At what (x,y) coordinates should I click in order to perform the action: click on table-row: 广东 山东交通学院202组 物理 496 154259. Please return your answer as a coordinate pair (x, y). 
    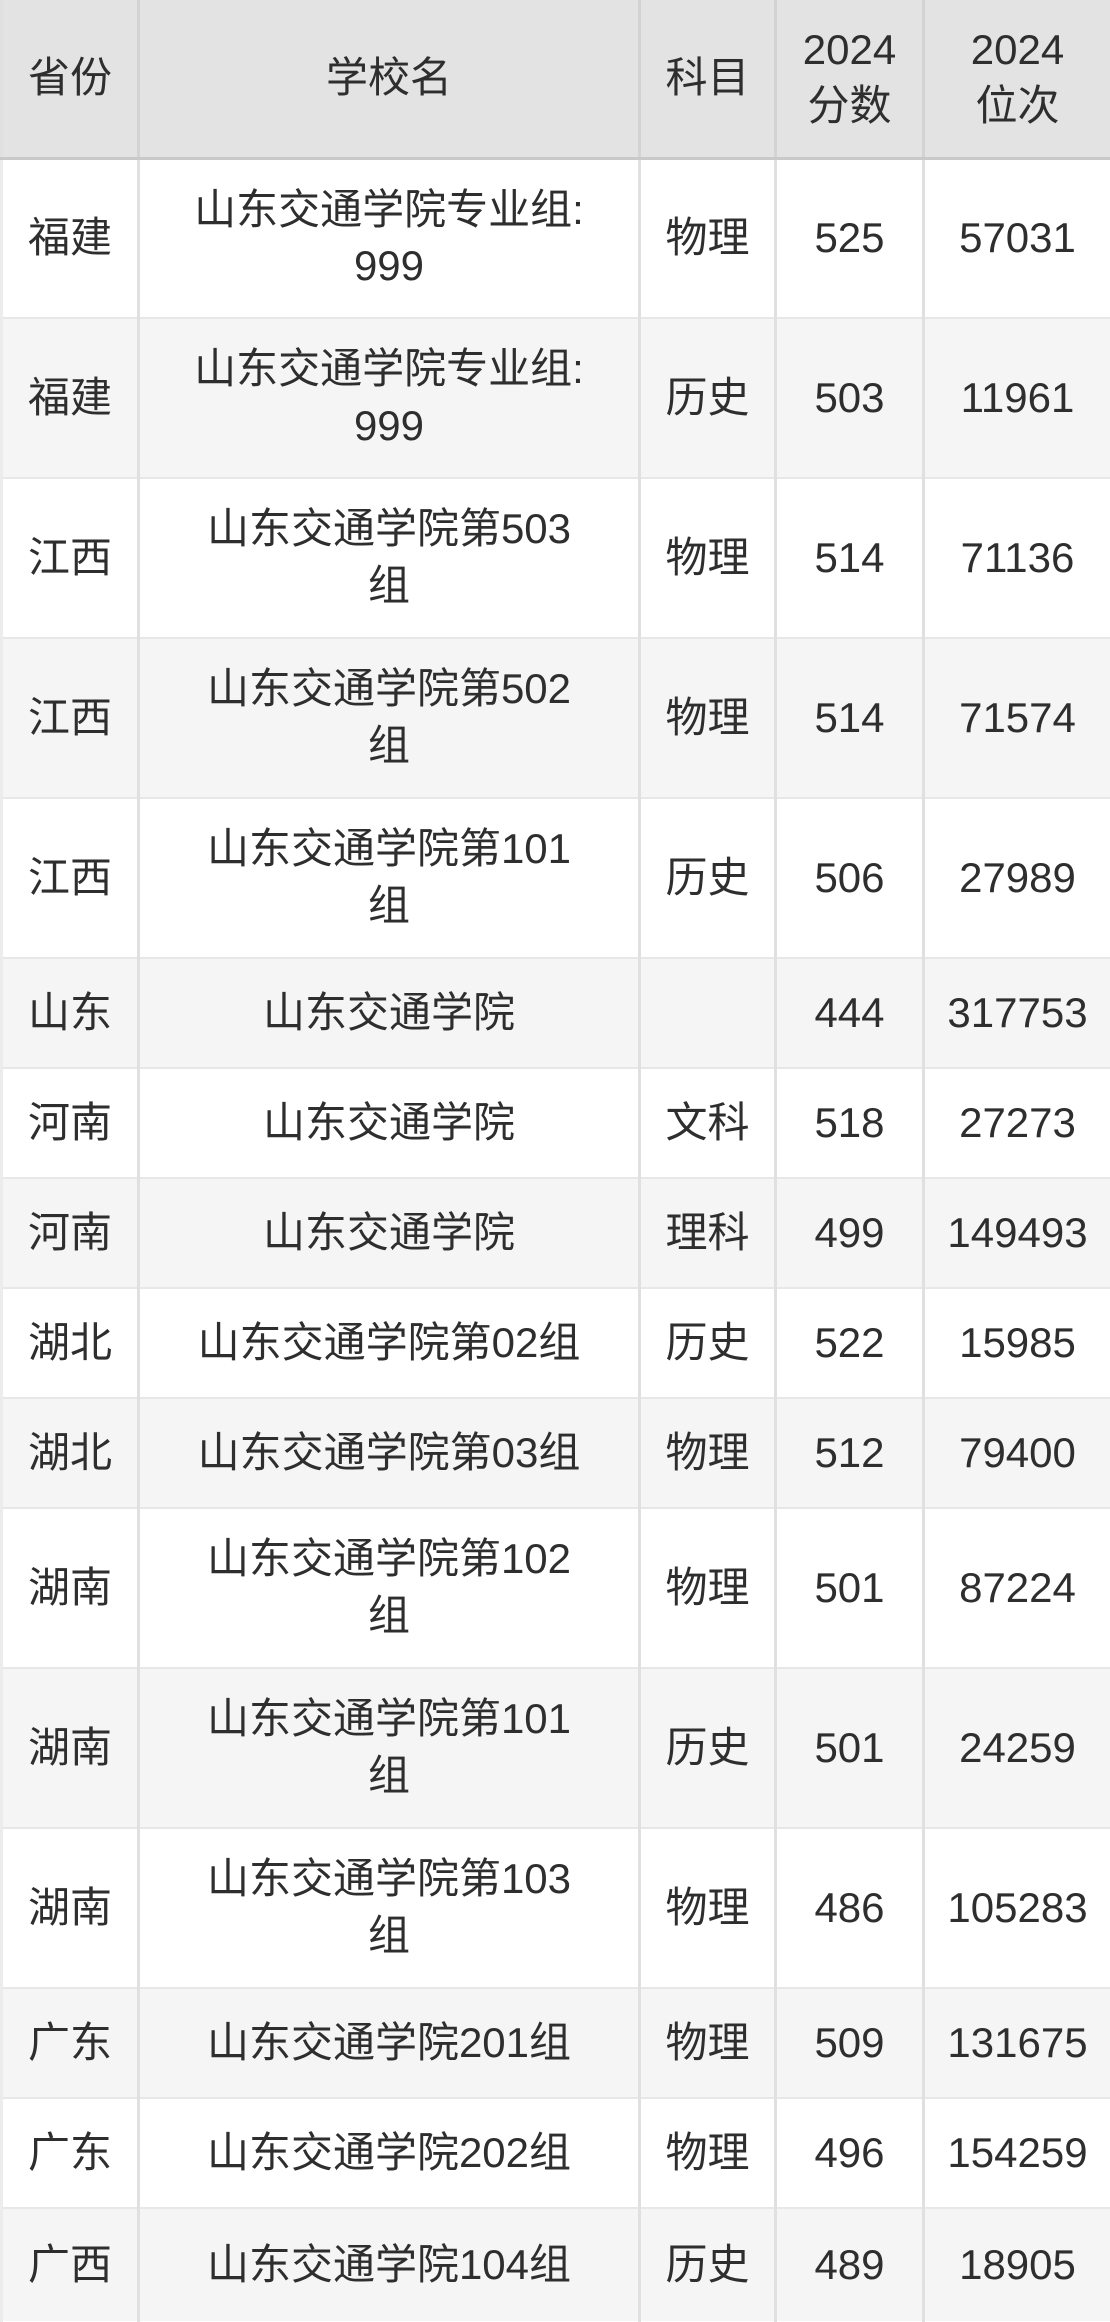
    Looking at the image, I should click on (555, 2152).